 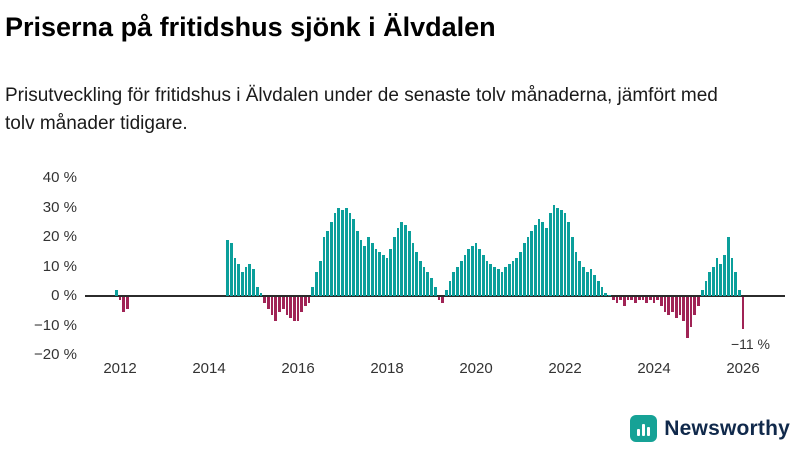 What do you see at coordinates (743, 368) in the screenshot?
I see `x-axis-tick-label: 2026` at bounding box center [743, 368].